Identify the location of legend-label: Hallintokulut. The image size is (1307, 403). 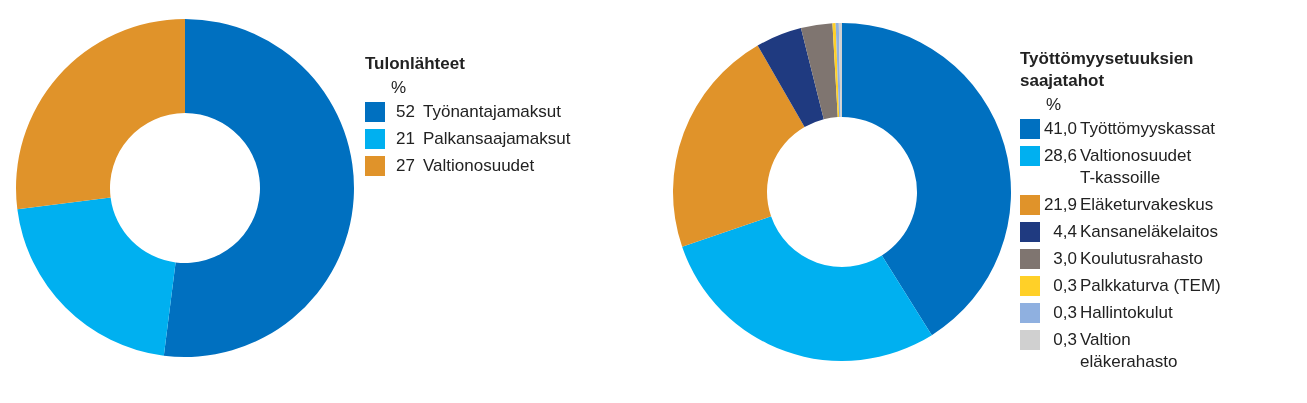
(1126, 313).